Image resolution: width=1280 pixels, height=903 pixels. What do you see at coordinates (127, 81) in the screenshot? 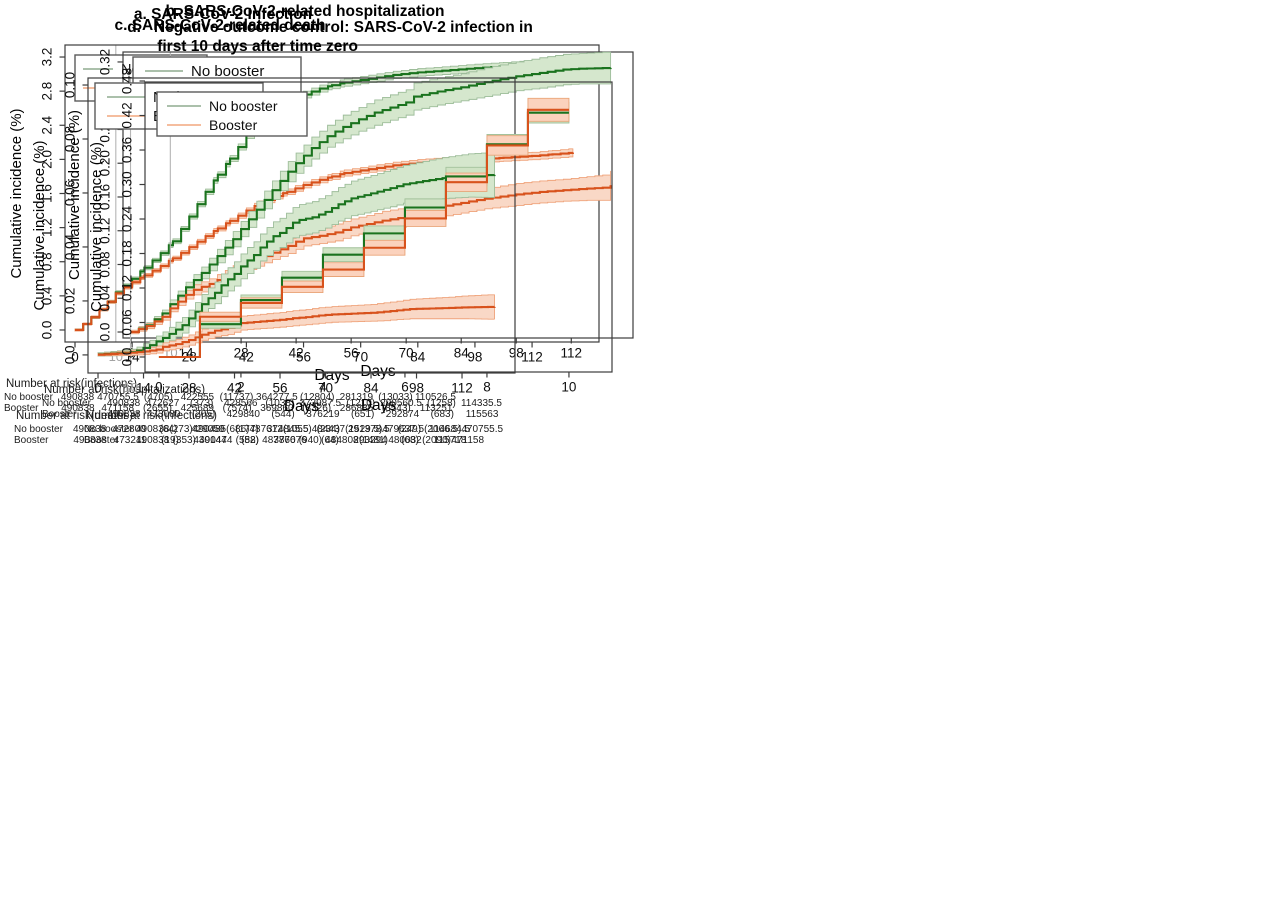
I see `y-tick-label: 0.48` at bounding box center [127, 81].